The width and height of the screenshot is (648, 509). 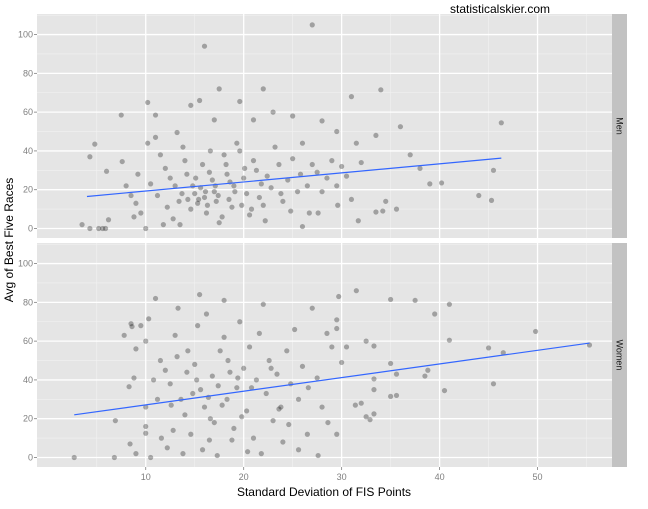 What do you see at coordinates (324, 492) in the screenshot?
I see `x-axis-title: Standard Deviation of FIS Points` at bounding box center [324, 492].